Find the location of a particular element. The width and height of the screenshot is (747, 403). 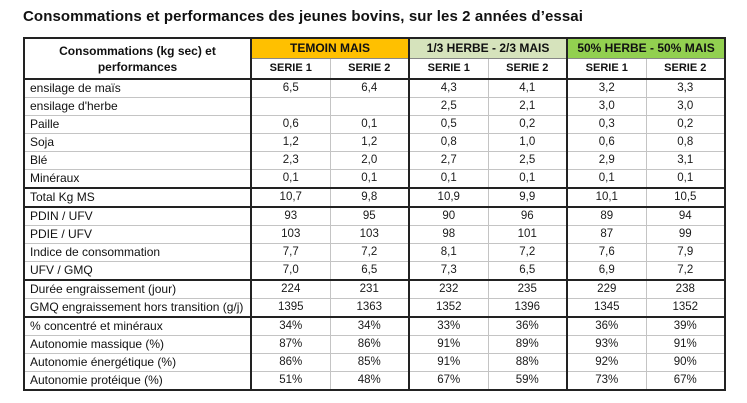

cell-value: 6,5 is located at coordinates (369, 270).